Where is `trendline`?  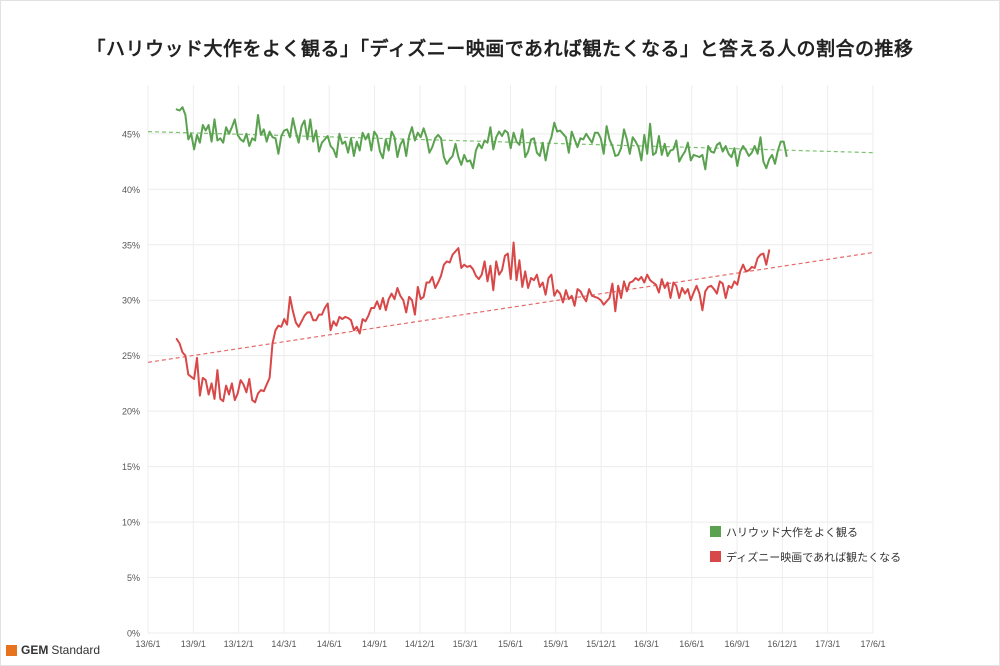 trendline is located at coordinates (510, 307).